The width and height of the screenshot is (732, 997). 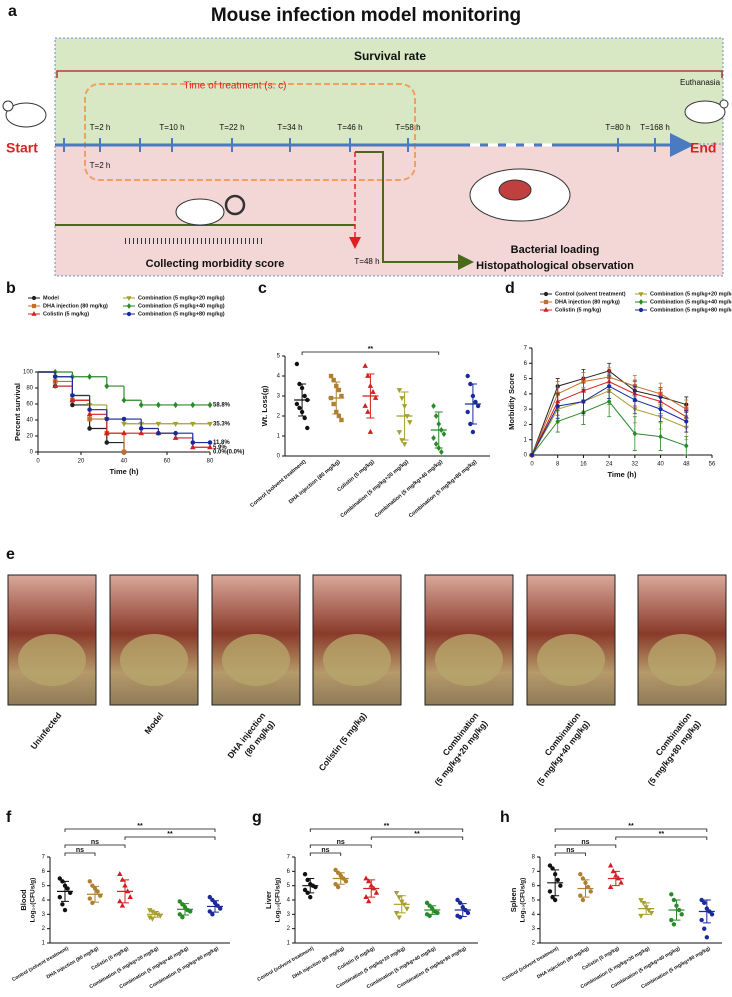 What do you see at coordinates (655, 127) in the screenshot?
I see `timepoint: T=168 h` at bounding box center [655, 127].